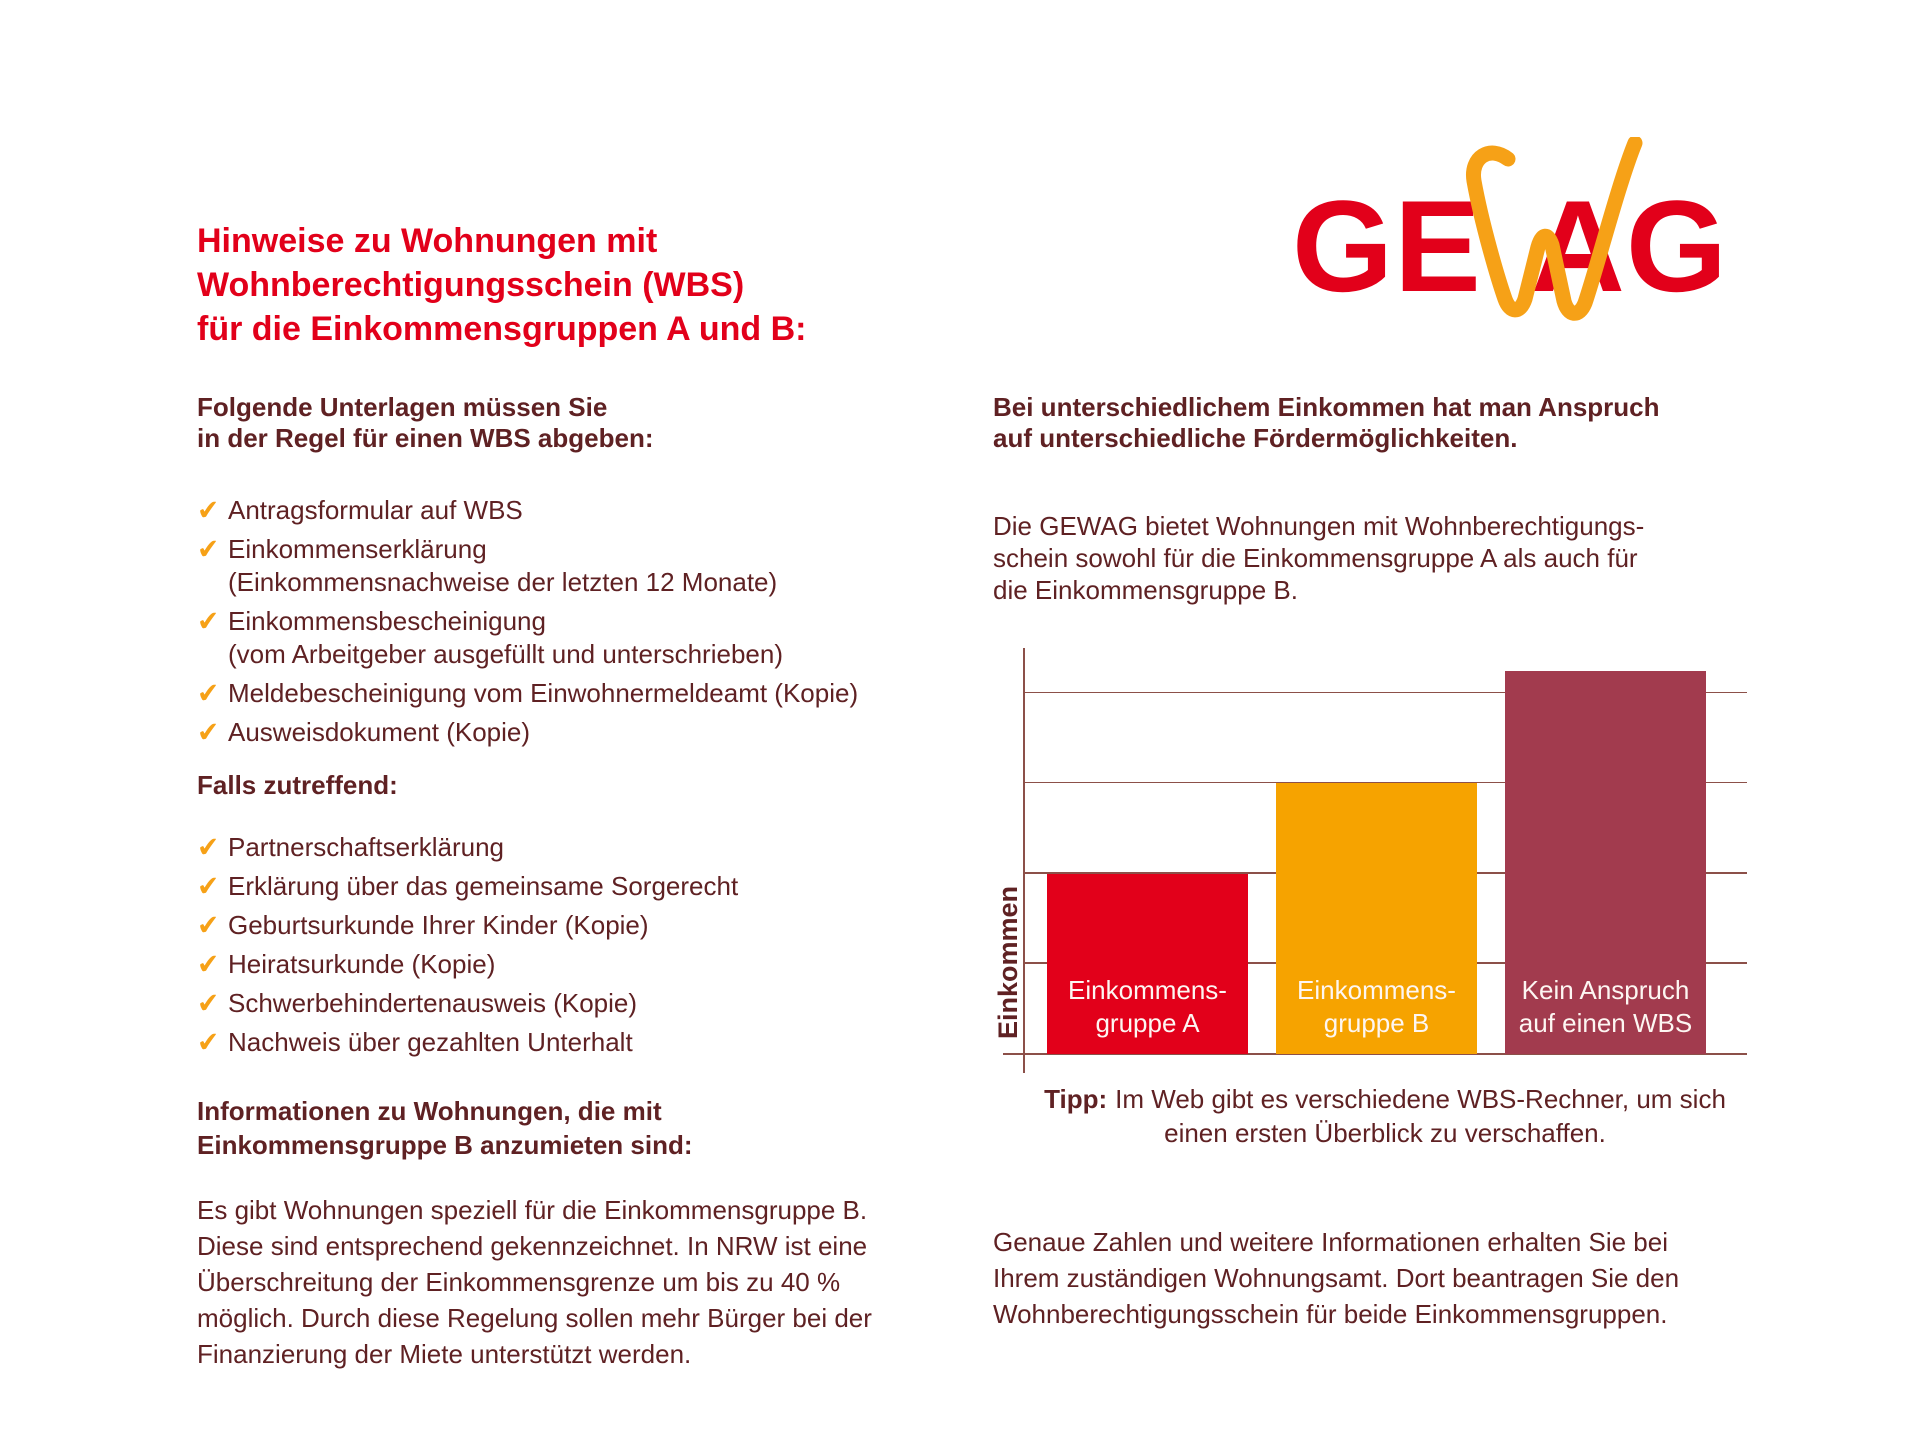  Describe the element at coordinates (1024, 860) in the screenshot. I see `chart-y-axis-line` at that location.